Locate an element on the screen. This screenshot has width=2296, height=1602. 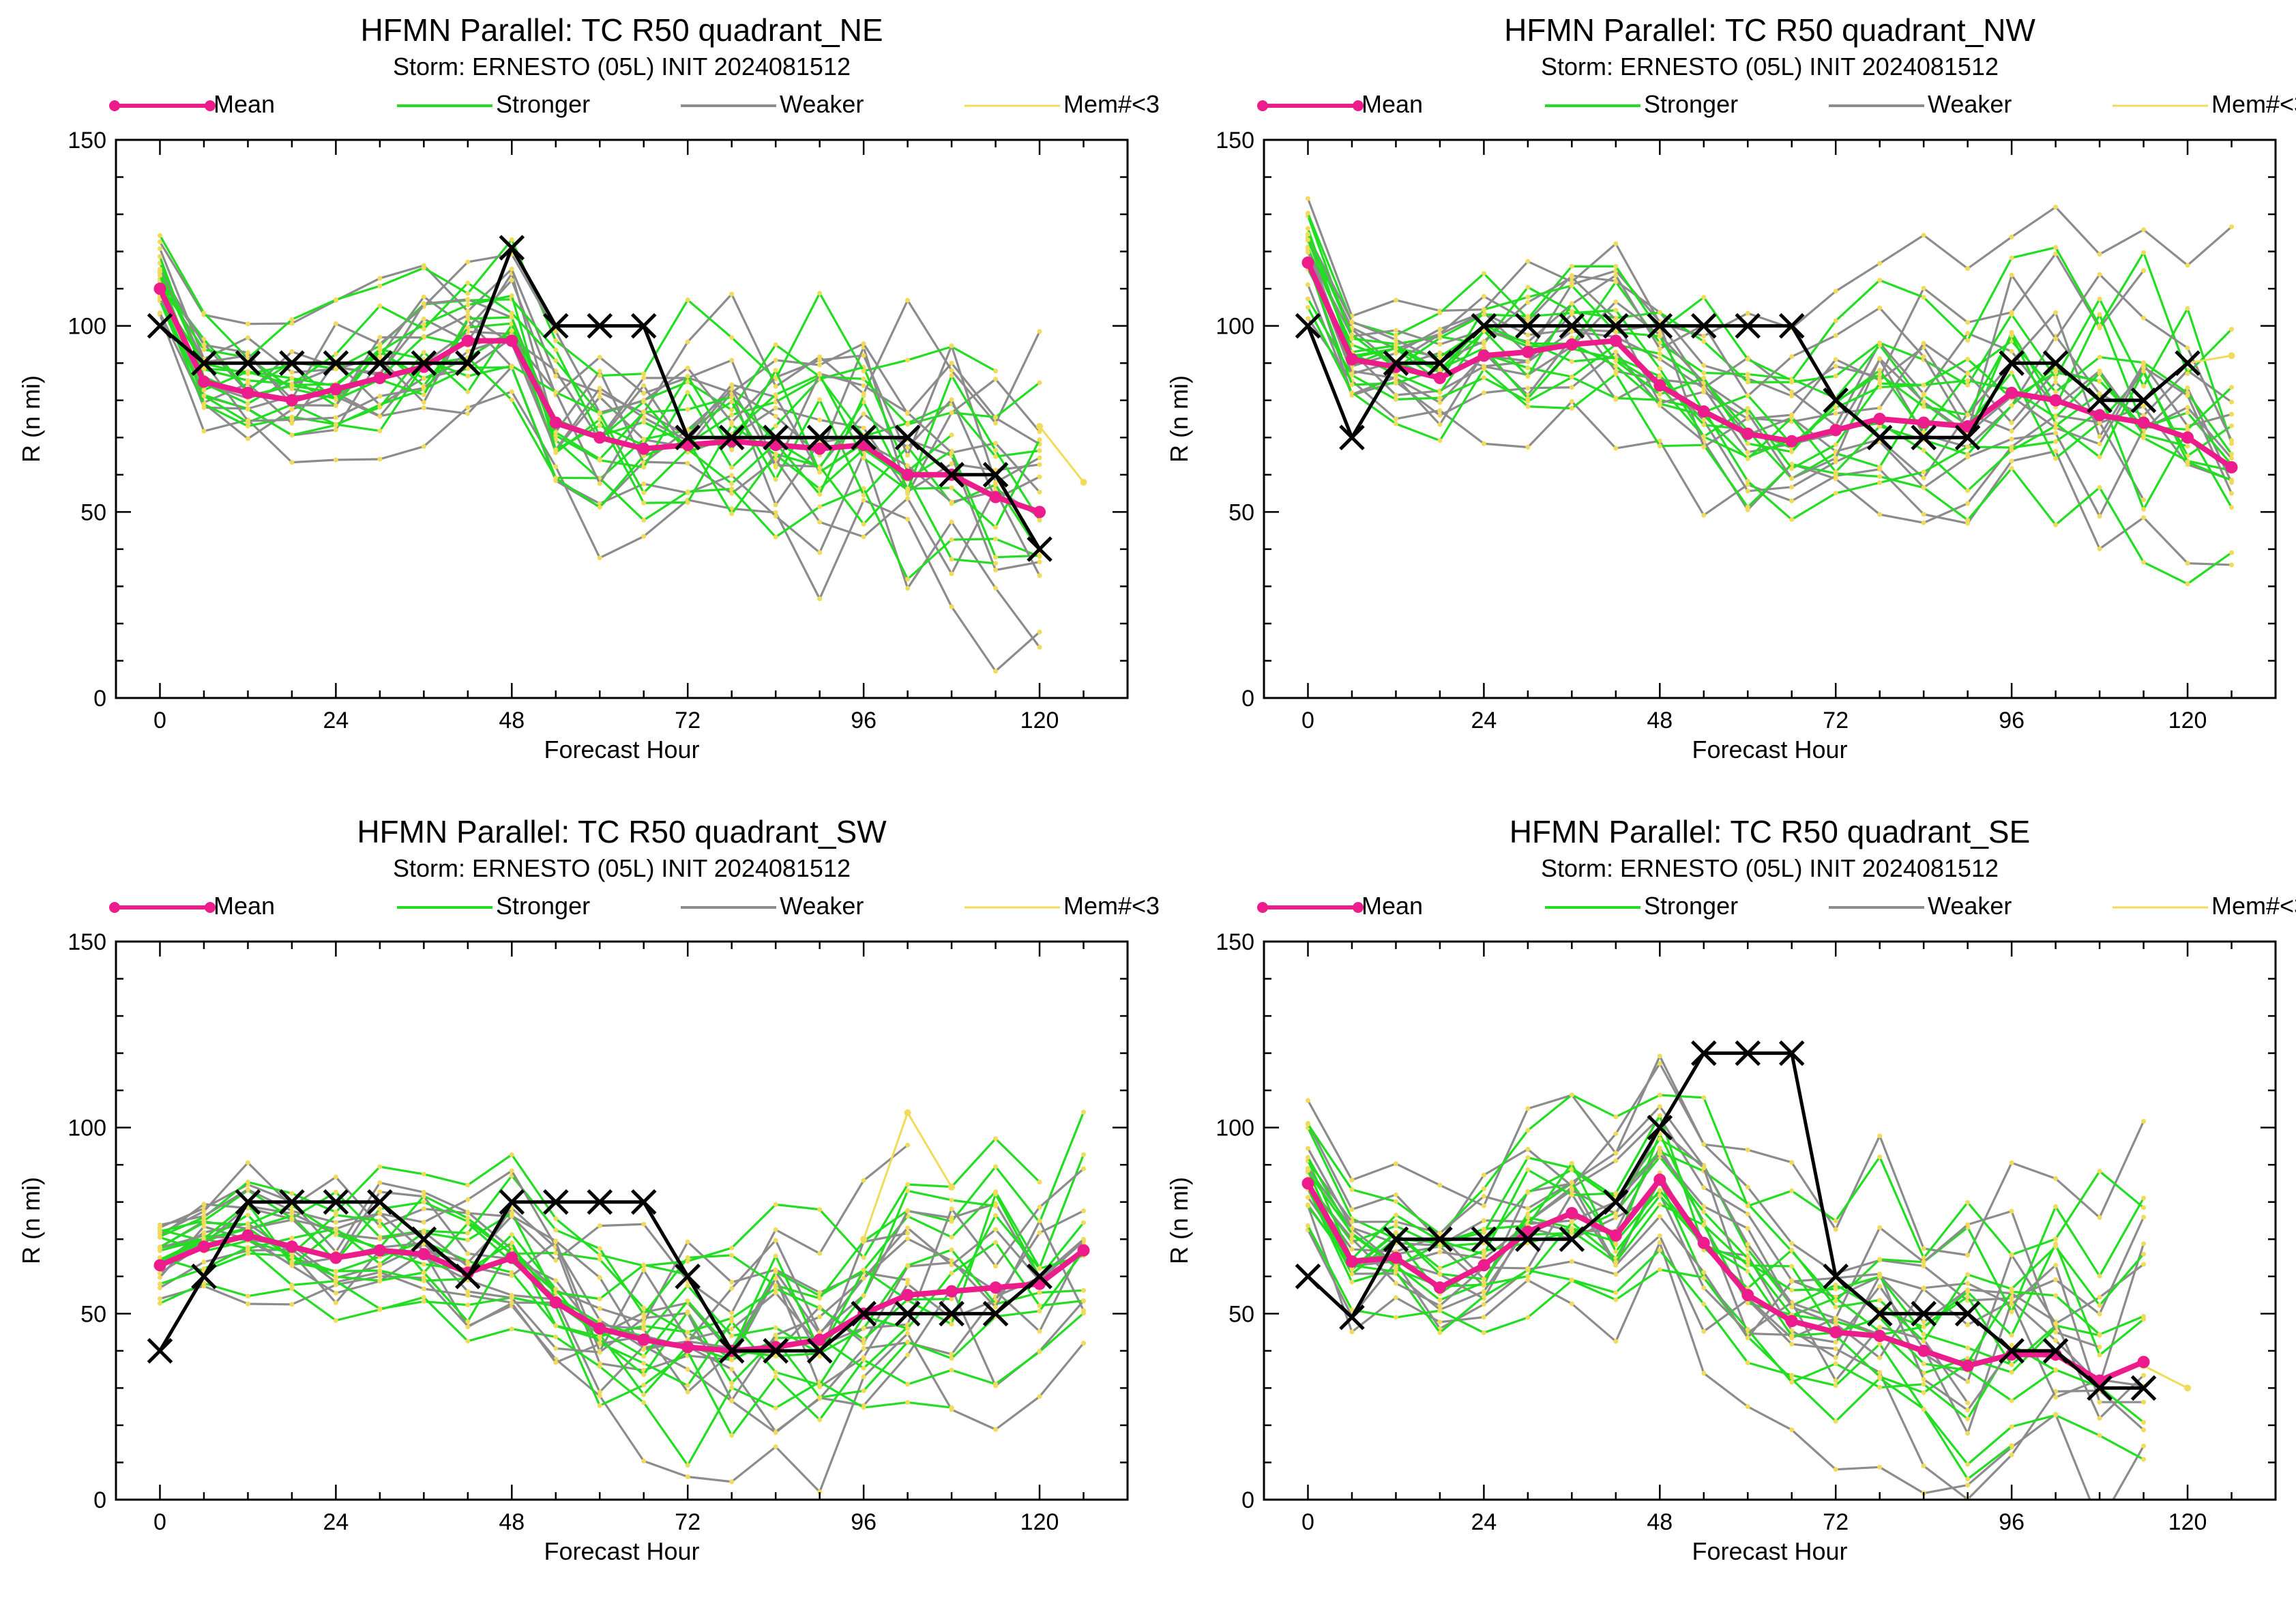
legend-label-stronger: Stronger is located at coordinates (543, 906).